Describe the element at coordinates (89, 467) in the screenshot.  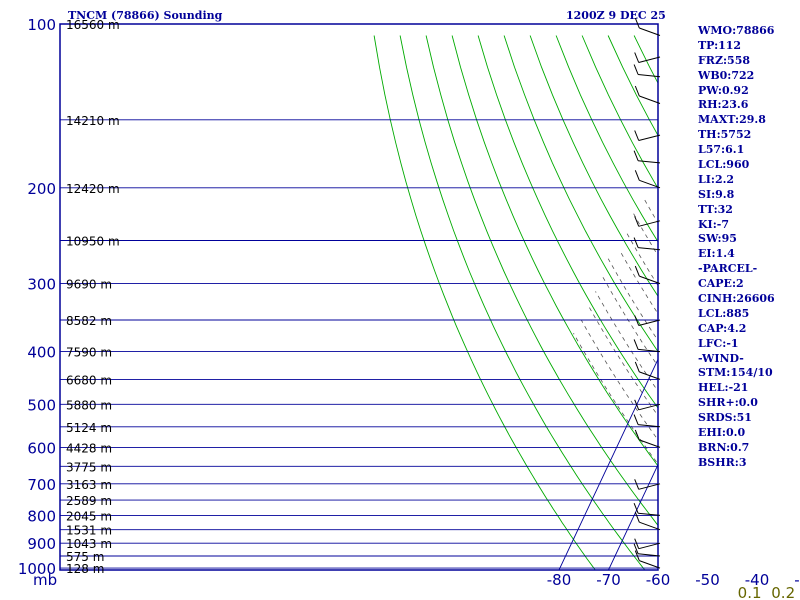
I see `height-label: 3775 m` at that location.